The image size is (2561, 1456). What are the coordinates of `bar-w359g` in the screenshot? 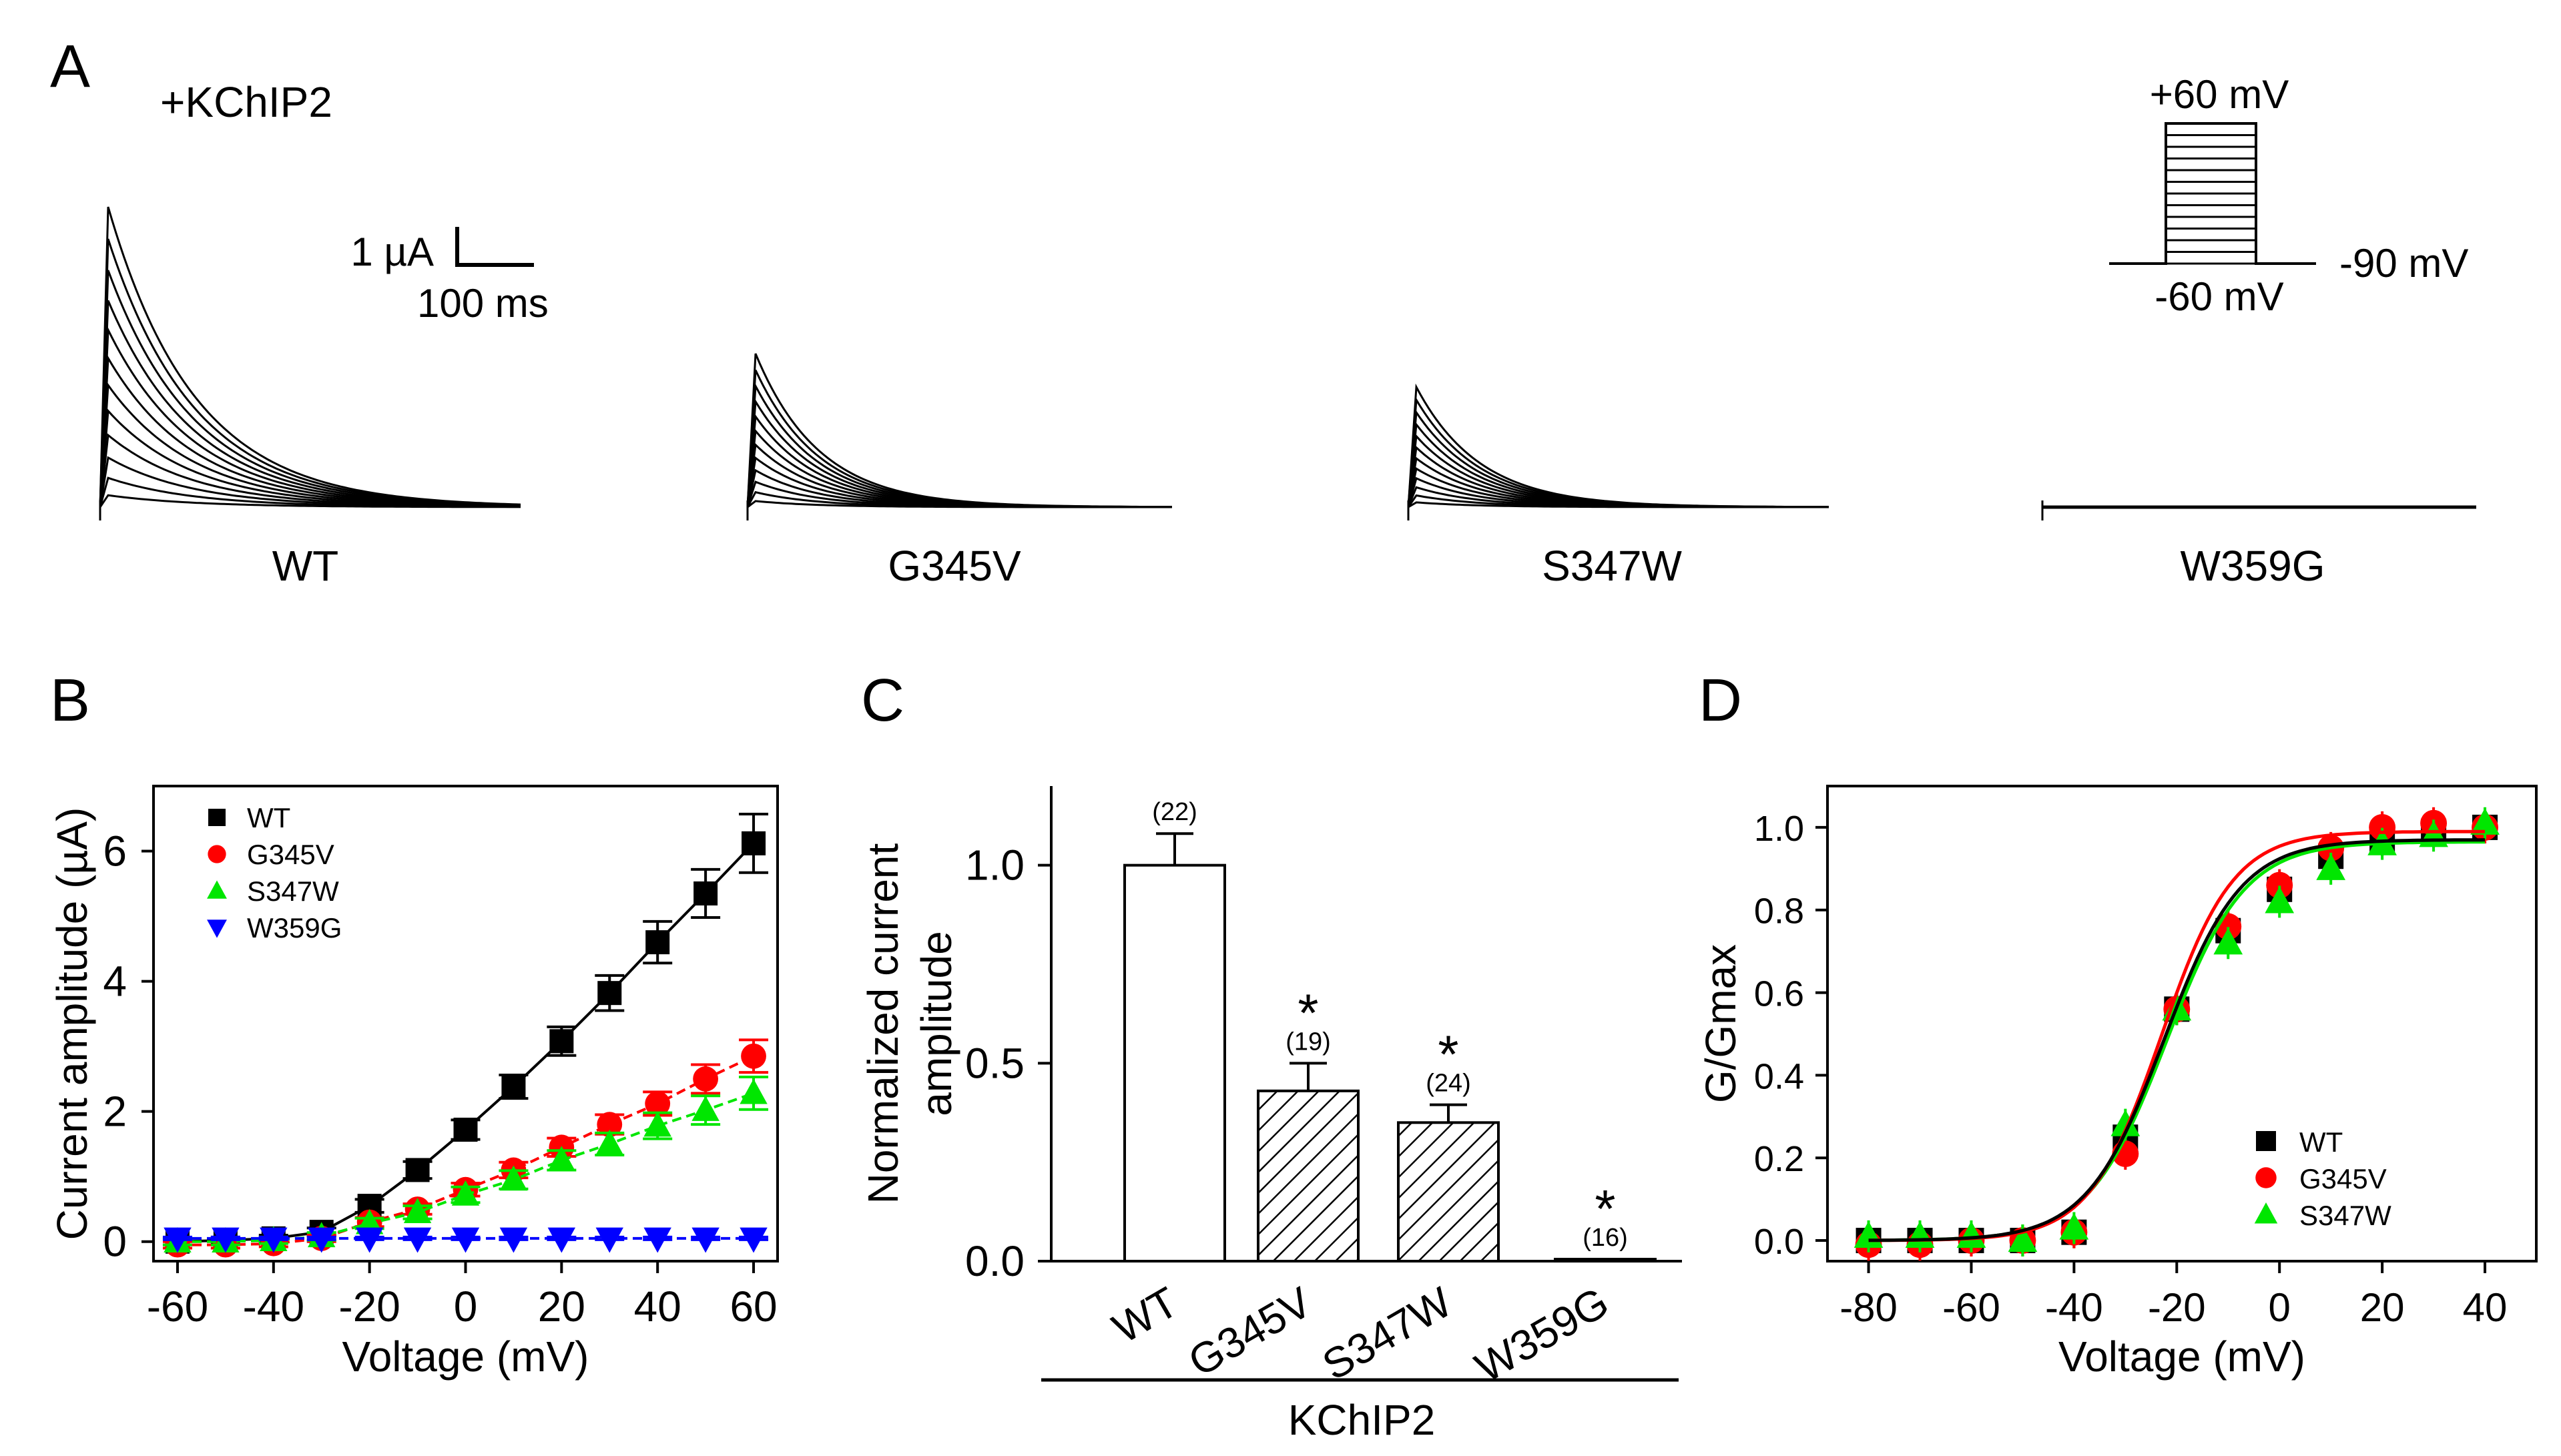 It's located at (1605, 1260).